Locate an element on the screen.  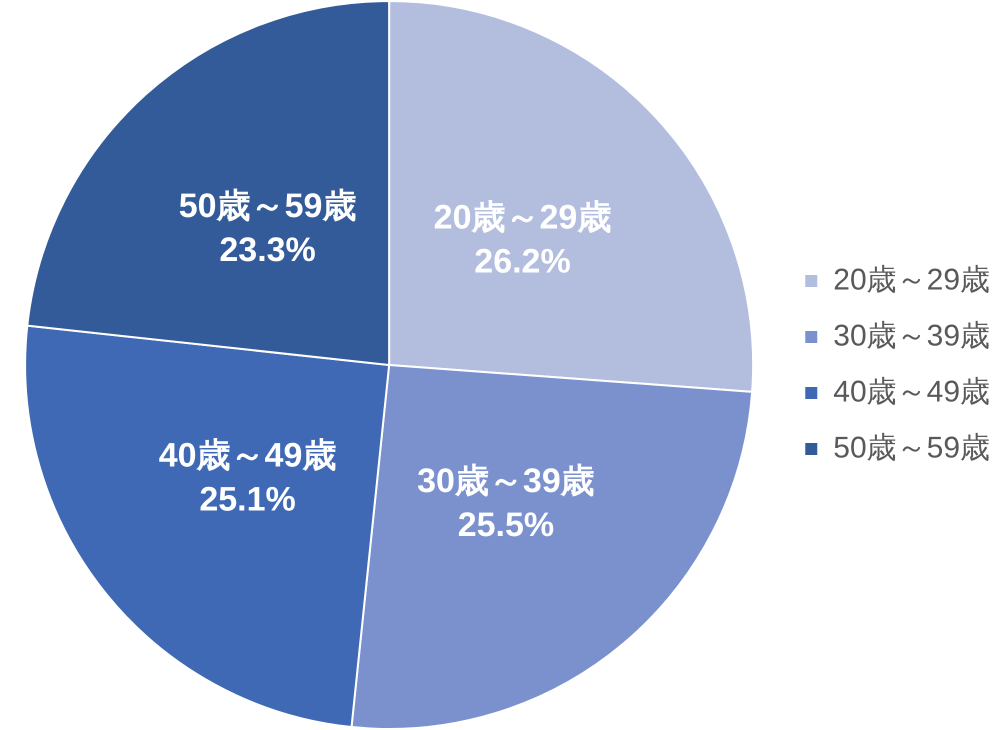
legend-label: 40歳～49歳 is located at coordinates (911, 391).